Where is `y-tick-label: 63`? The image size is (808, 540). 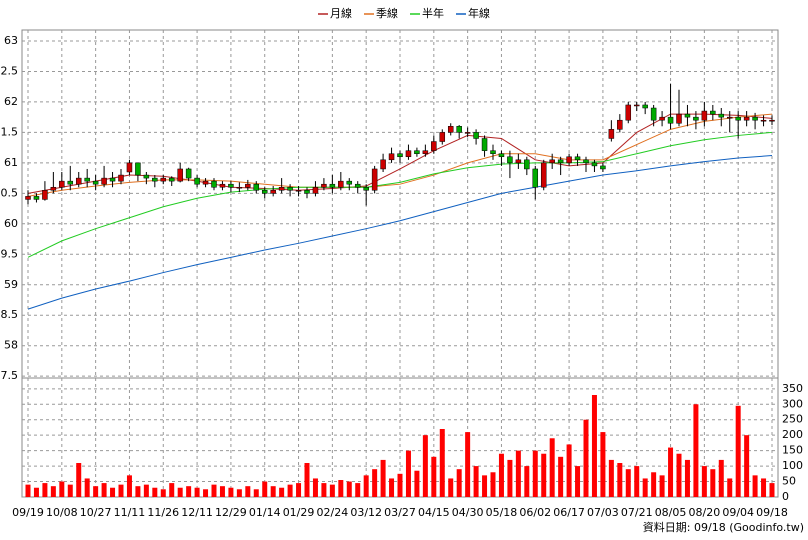 y-tick-label: 63 is located at coordinates (11, 40).